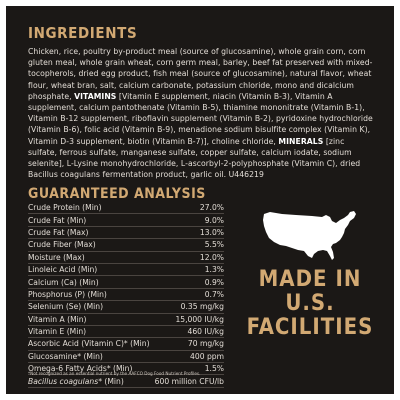  Describe the element at coordinates (57, 319) in the screenshot. I see `ga-row-label: Vitamin A (Min)` at that location.